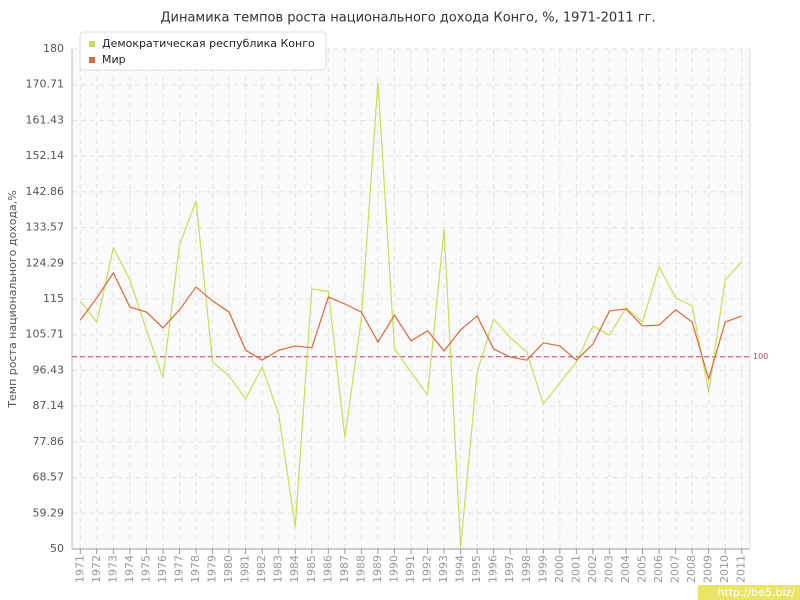 The width and height of the screenshot is (800, 600). I want to click on x-tick-label: 1975, so click(145, 569).